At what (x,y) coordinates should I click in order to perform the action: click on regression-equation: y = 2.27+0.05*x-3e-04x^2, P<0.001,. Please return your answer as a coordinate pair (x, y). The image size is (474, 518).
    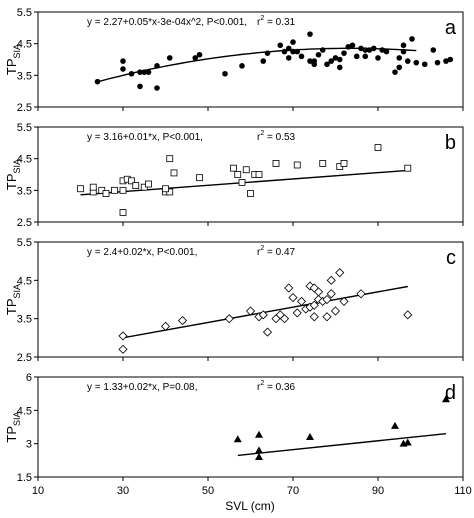
    Looking at the image, I should click on (167, 22).